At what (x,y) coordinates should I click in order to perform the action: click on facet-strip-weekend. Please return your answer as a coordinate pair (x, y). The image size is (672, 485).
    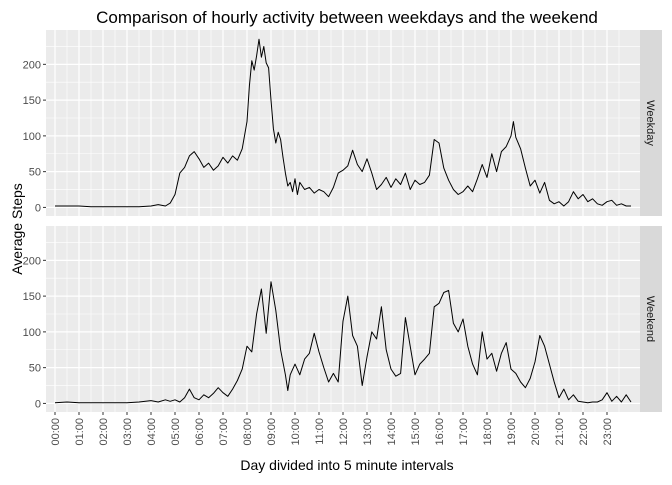
    Looking at the image, I should click on (651, 319).